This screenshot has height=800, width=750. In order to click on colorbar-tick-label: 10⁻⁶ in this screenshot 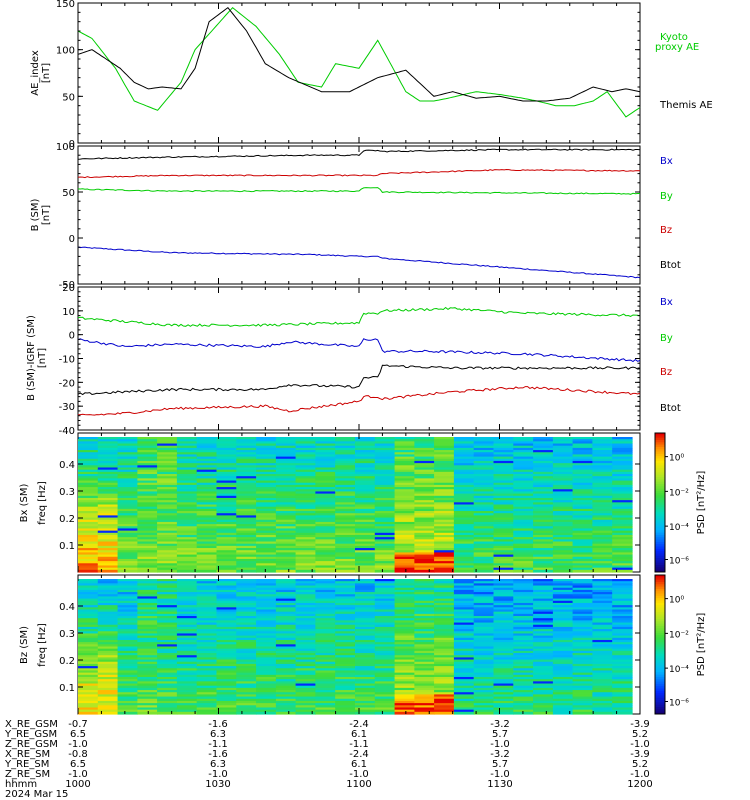, I will do `click(679, 703)`.